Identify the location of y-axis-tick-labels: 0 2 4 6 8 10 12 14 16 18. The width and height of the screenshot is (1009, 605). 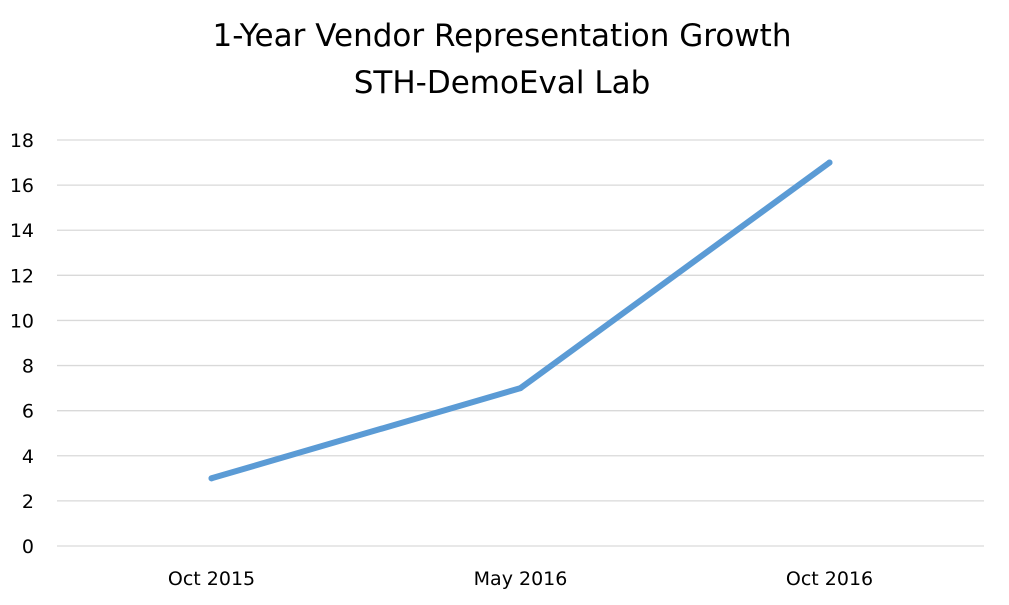
(22, 344).